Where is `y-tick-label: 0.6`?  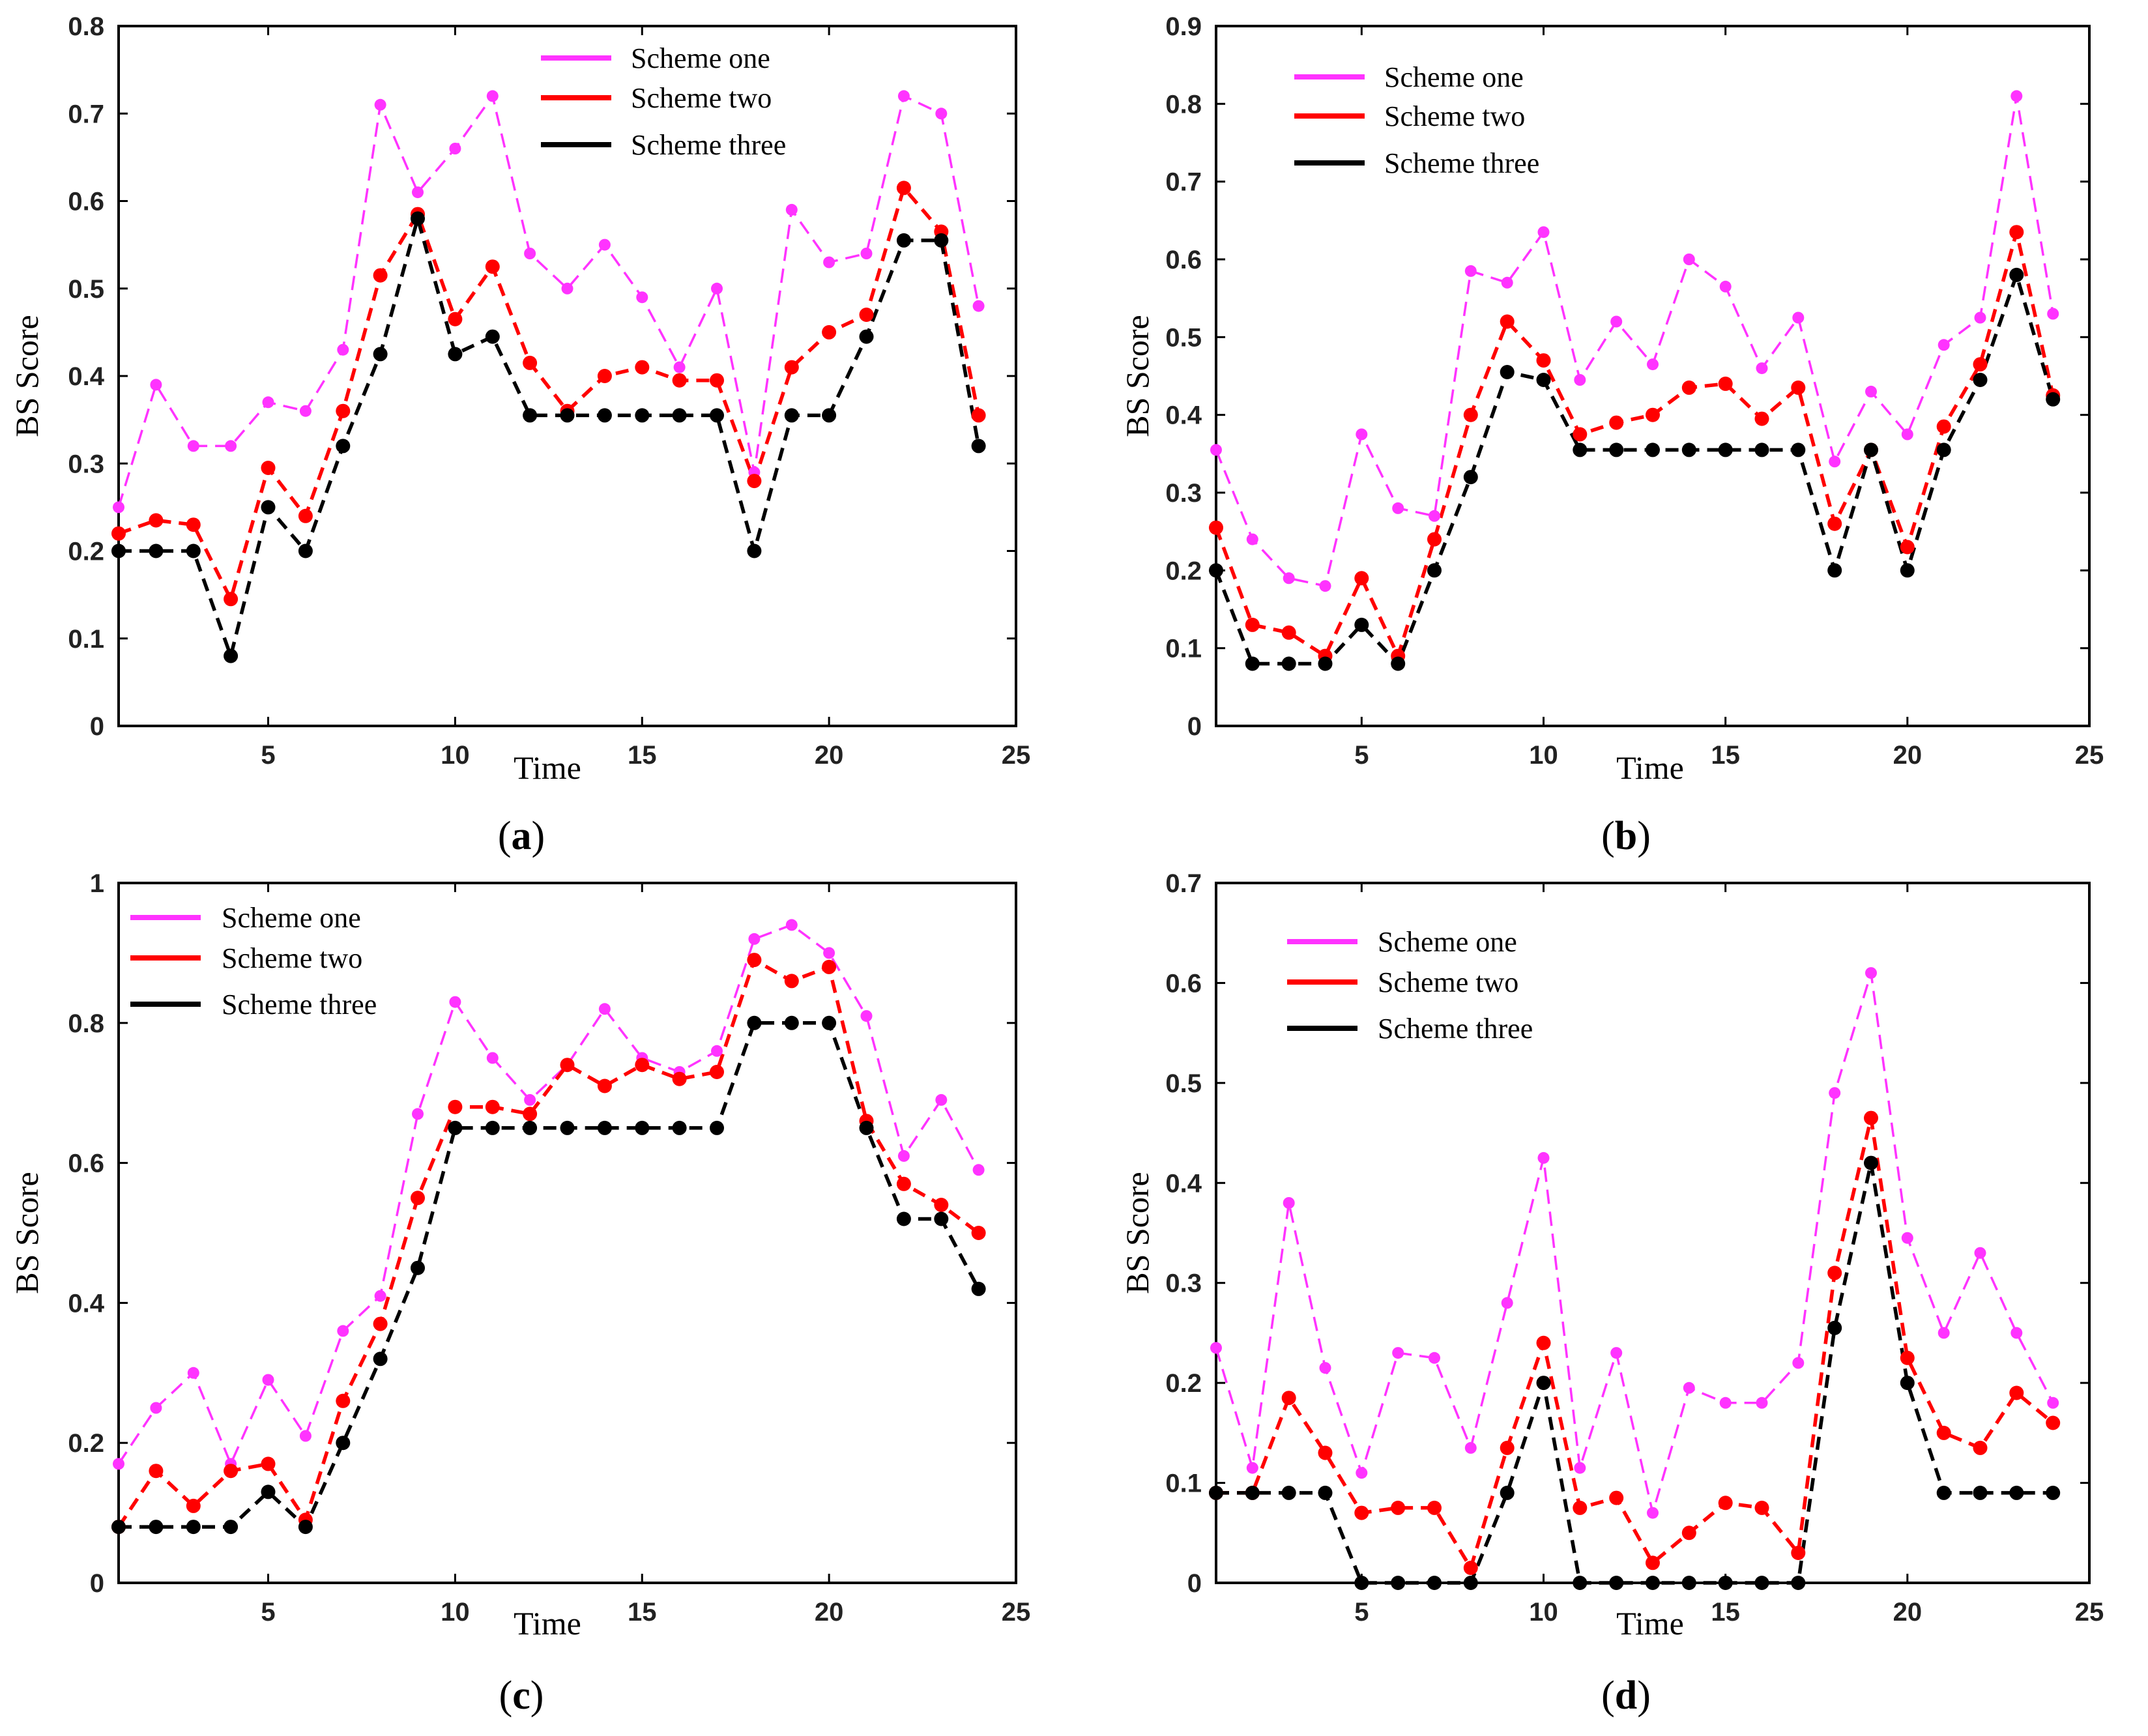 y-tick-label: 0.6 is located at coordinates (1183, 983).